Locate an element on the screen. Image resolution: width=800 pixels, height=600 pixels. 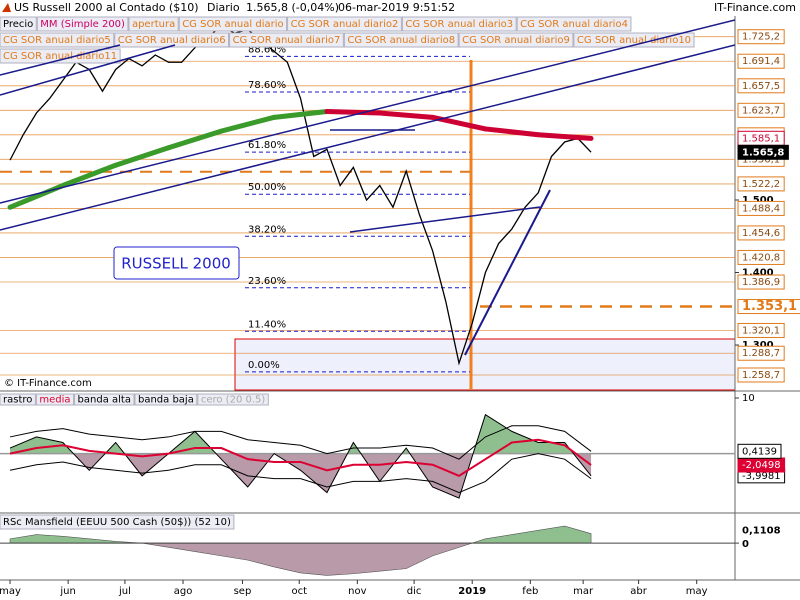
value-label: -3,9981 is located at coordinates (761, 476).